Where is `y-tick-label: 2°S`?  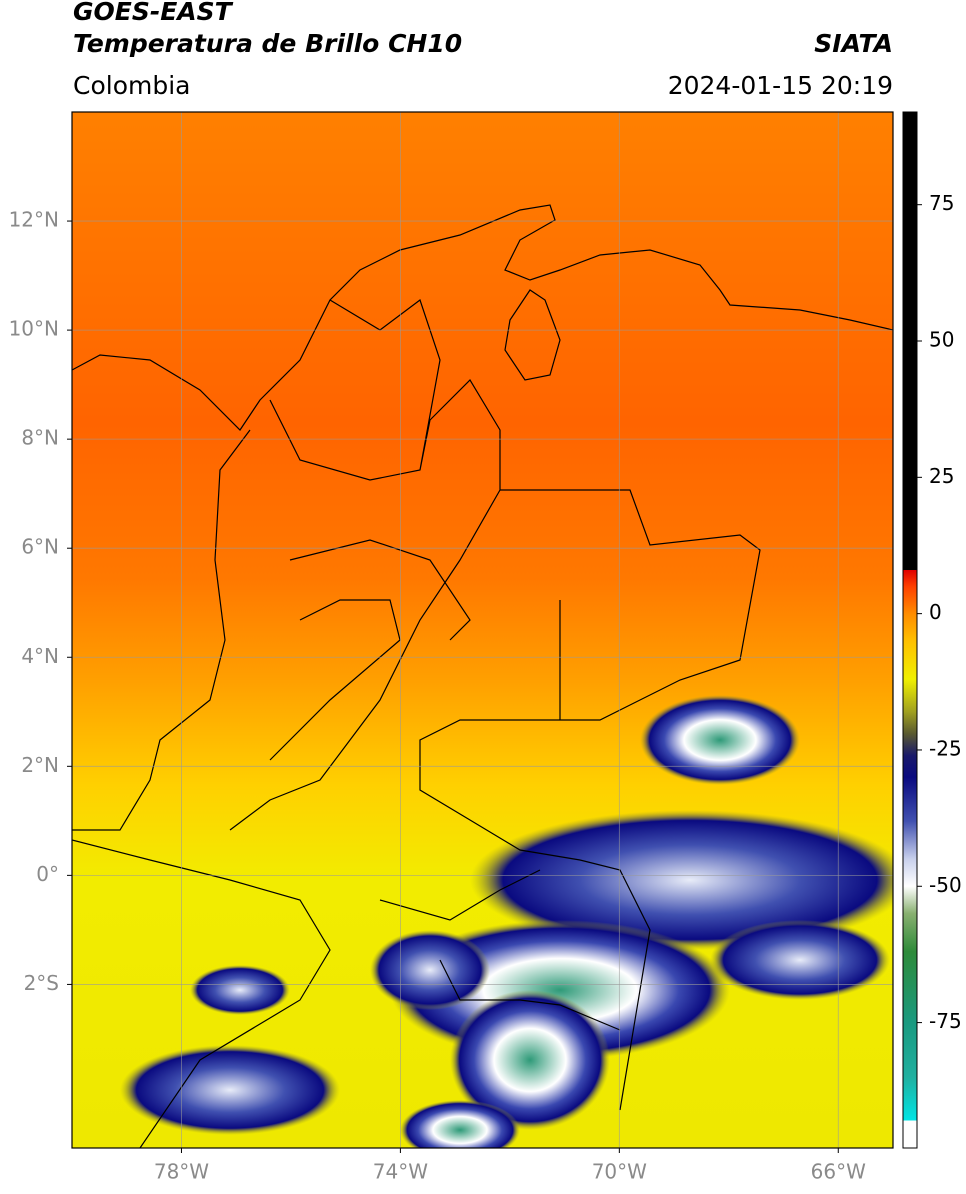
y-tick-label: 2°S is located at coordinates (41, 983).